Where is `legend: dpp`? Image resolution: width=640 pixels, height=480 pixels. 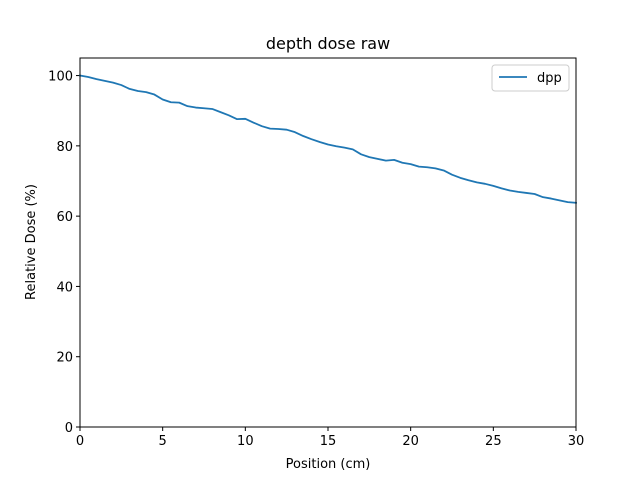
legend: dpp is located at coordinates (530, 78).